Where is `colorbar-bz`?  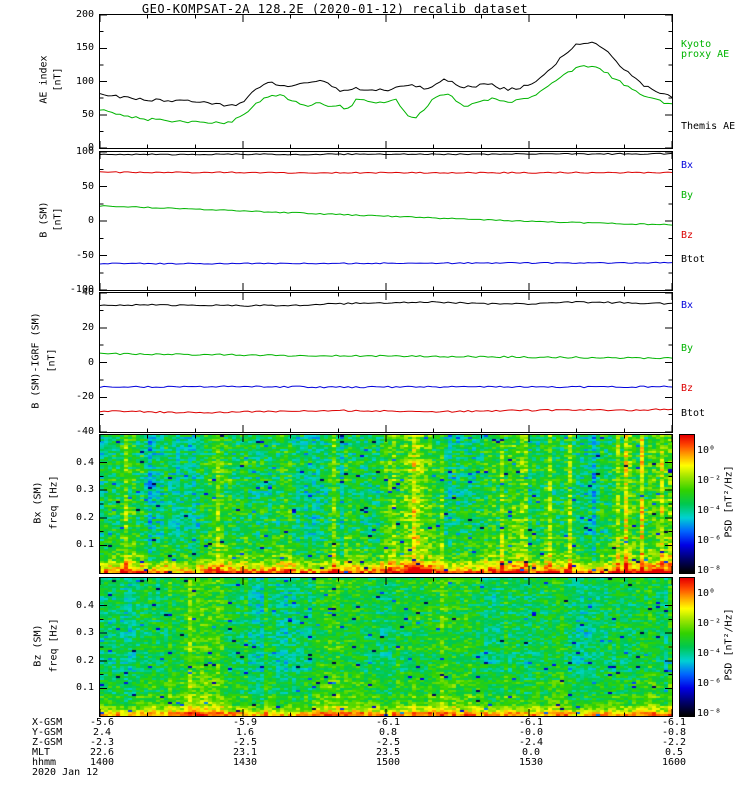
colorbar-bz is located at coordinates (687, 647).